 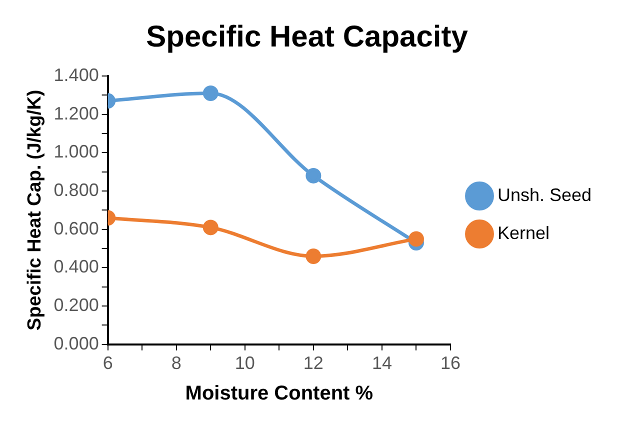 I want to click on x-tick-label: 6, so click(x=107, y=363).